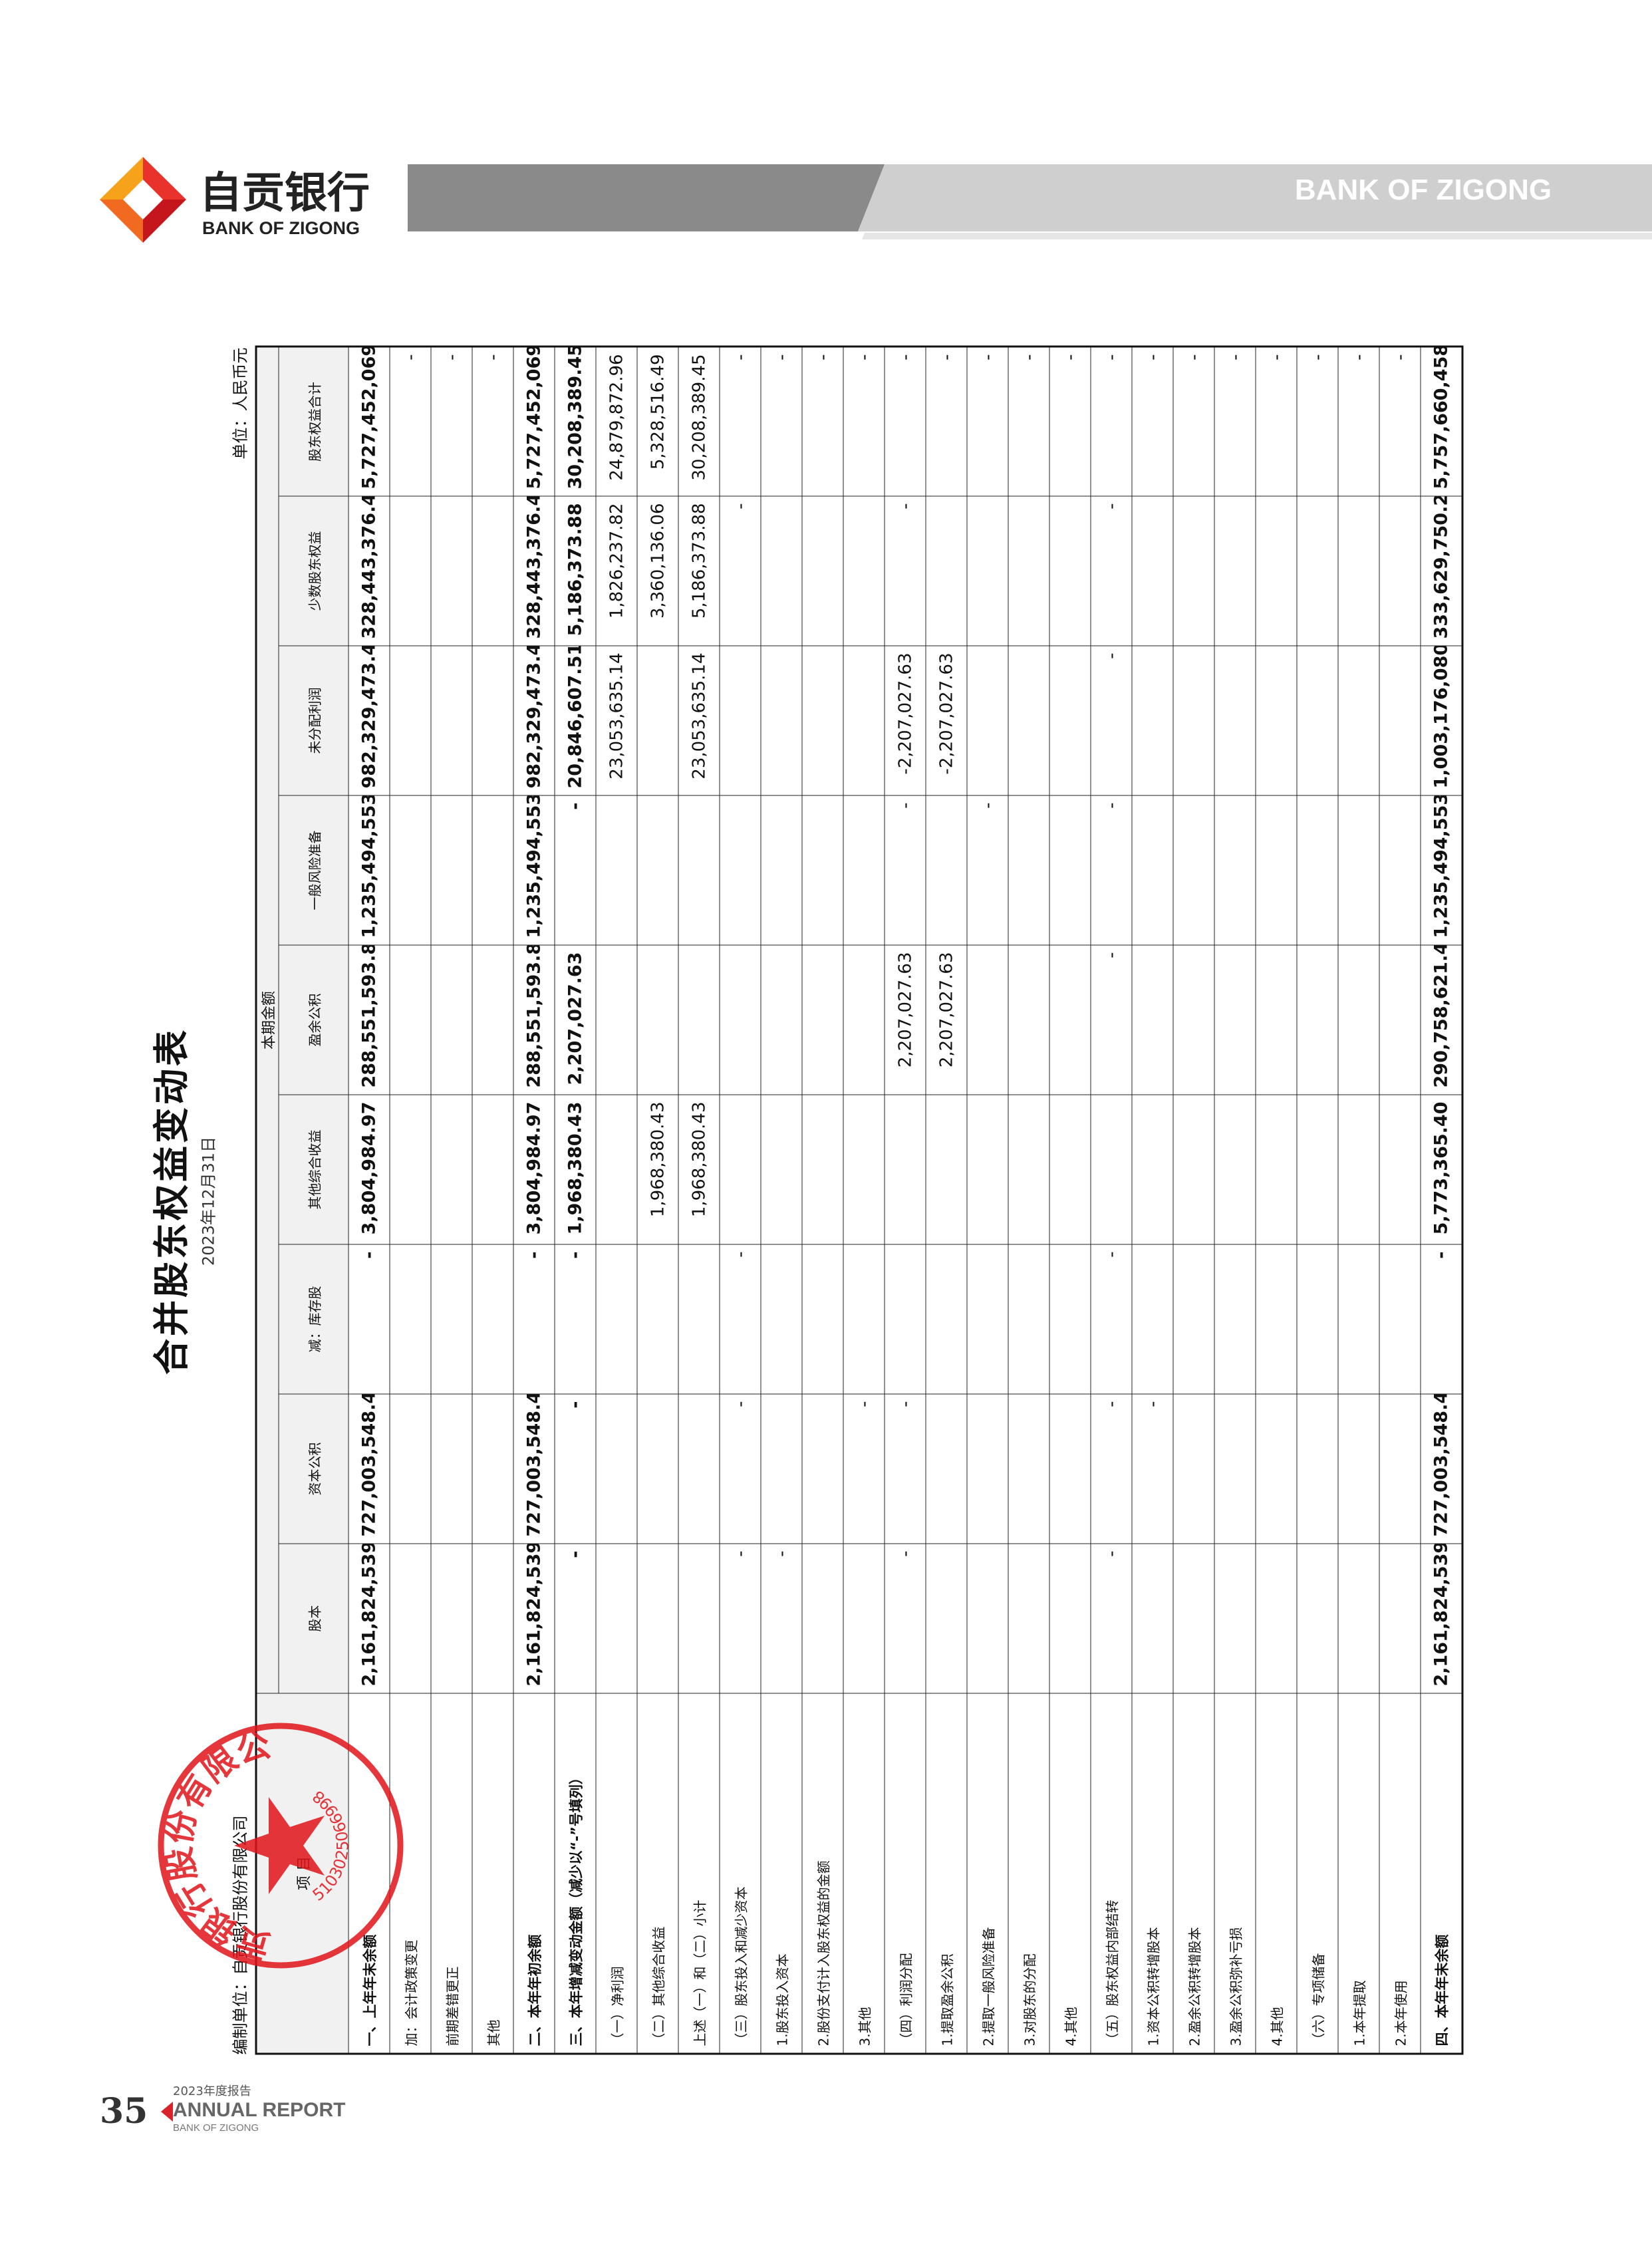 The width and height of the screenshot is (1652, 2242). What do you see at coordinates (1358, 1874) in the screenshot?
I see `row-label: 1.本年提取` at bounding box center [1358, 1874].